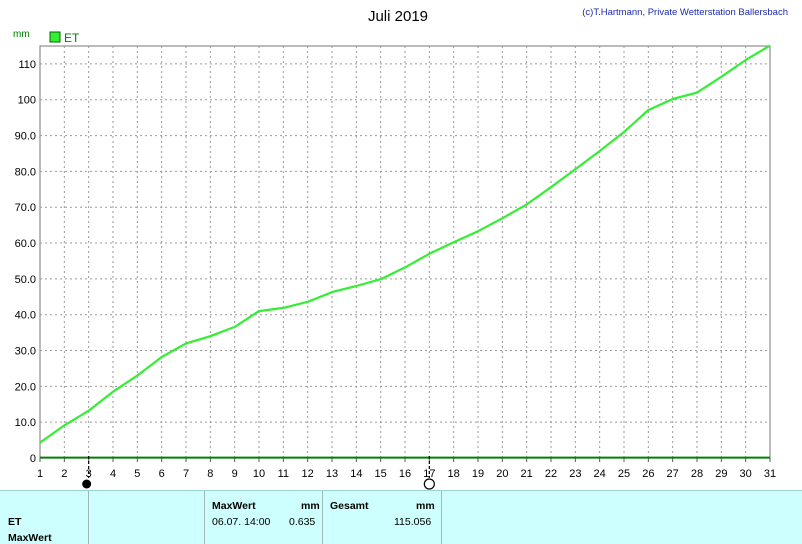  Describe the element at coordinates (478, 474) in the screenshot. I see `x-tick-label: 19` at that location.